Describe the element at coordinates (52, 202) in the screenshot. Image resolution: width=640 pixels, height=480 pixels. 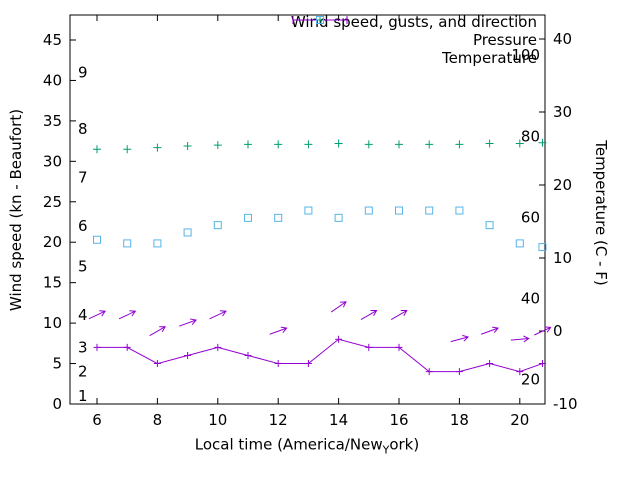
I see `left-tick-label: 25` at that location.